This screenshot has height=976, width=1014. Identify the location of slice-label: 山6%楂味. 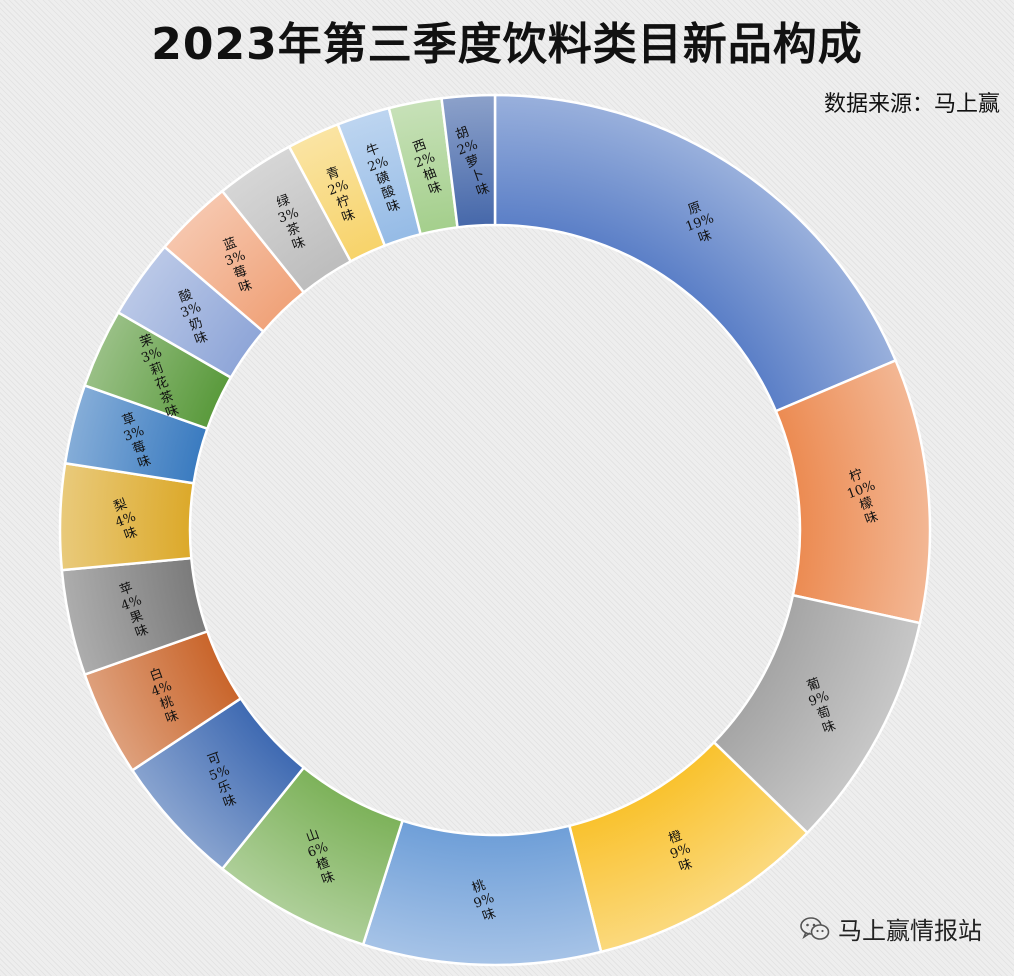
(321, 857).